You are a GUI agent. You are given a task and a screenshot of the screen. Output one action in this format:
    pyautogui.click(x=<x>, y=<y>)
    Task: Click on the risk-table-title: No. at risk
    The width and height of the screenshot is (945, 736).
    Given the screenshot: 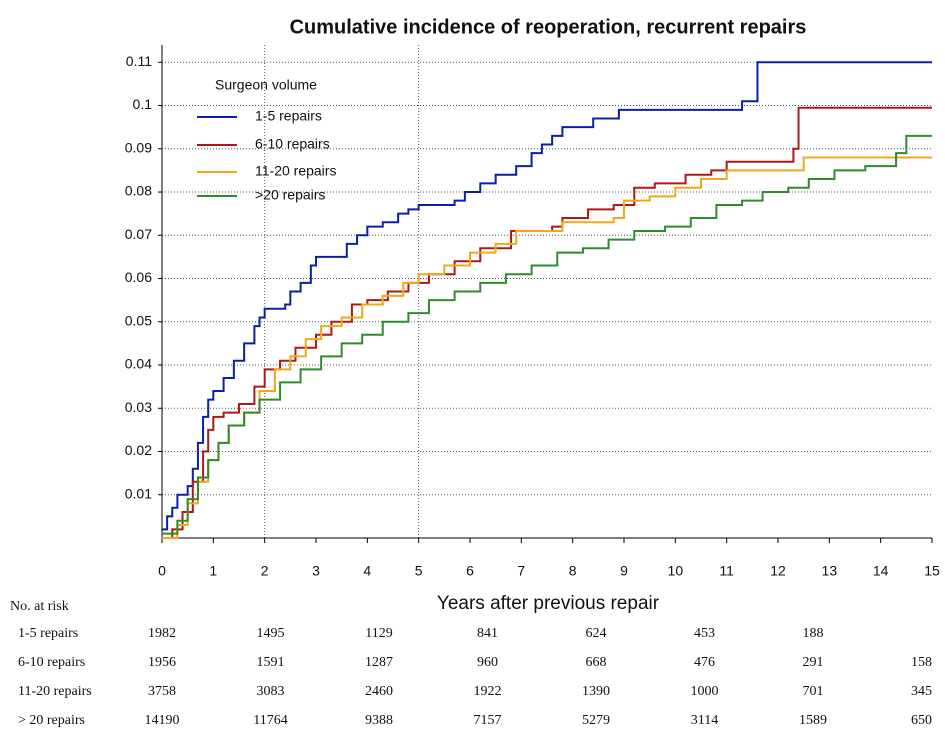 What is the action you would take?
    pyautogui.click(x=39, y=606)
    